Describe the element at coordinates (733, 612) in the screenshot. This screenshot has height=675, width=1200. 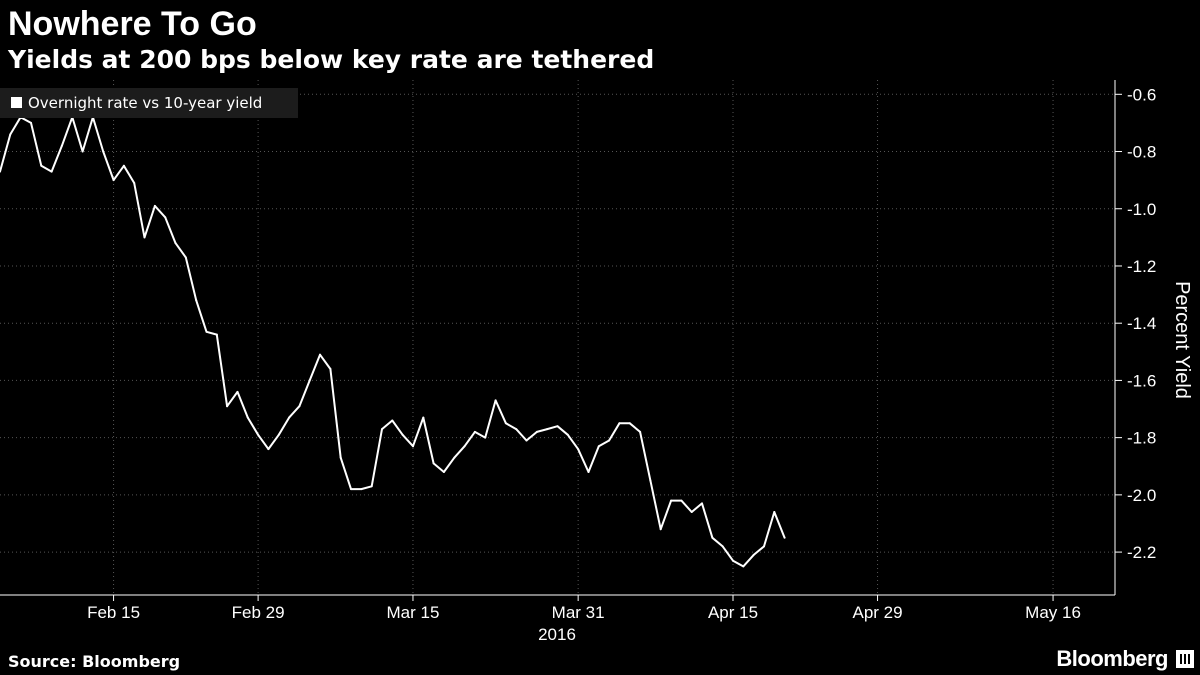
I see `x-tick-label: Apr 15` at that location.